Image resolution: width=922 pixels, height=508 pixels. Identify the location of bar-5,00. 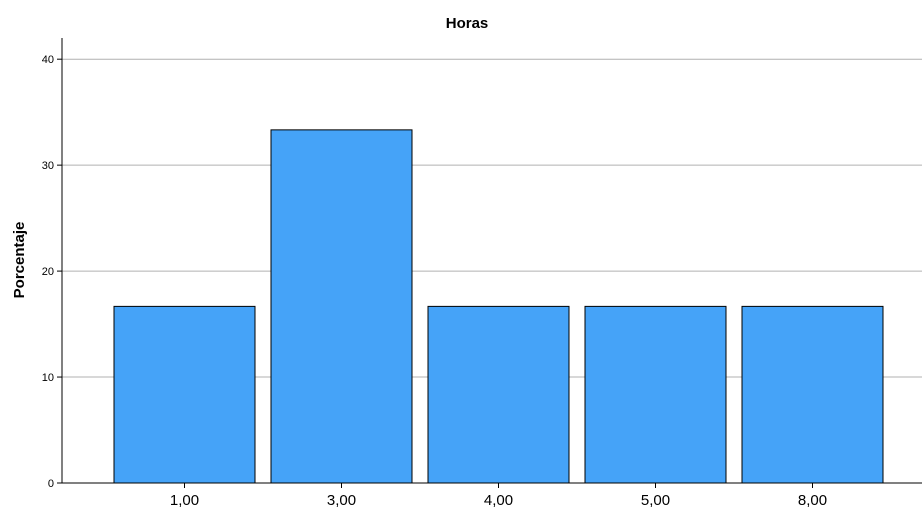
(655, 394).